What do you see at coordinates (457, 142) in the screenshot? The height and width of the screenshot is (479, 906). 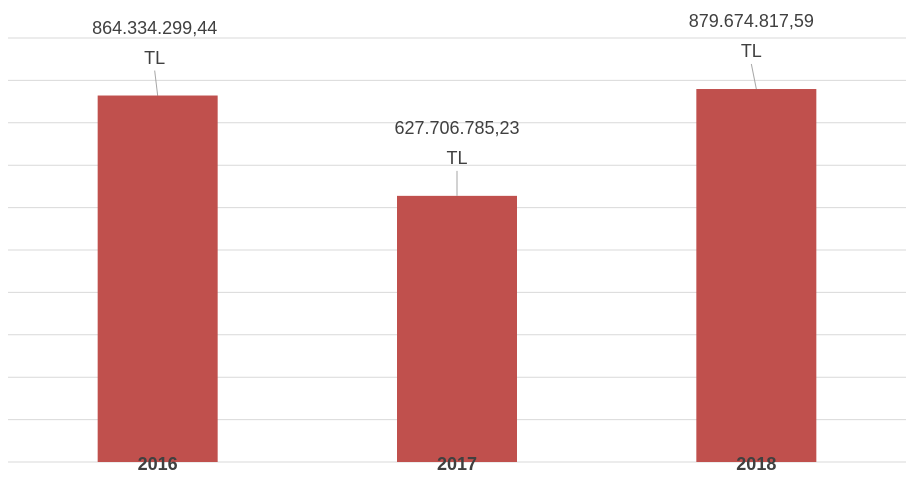 I see `data-label: 627.706.785,23 TL` at bounding box center [457, 142].